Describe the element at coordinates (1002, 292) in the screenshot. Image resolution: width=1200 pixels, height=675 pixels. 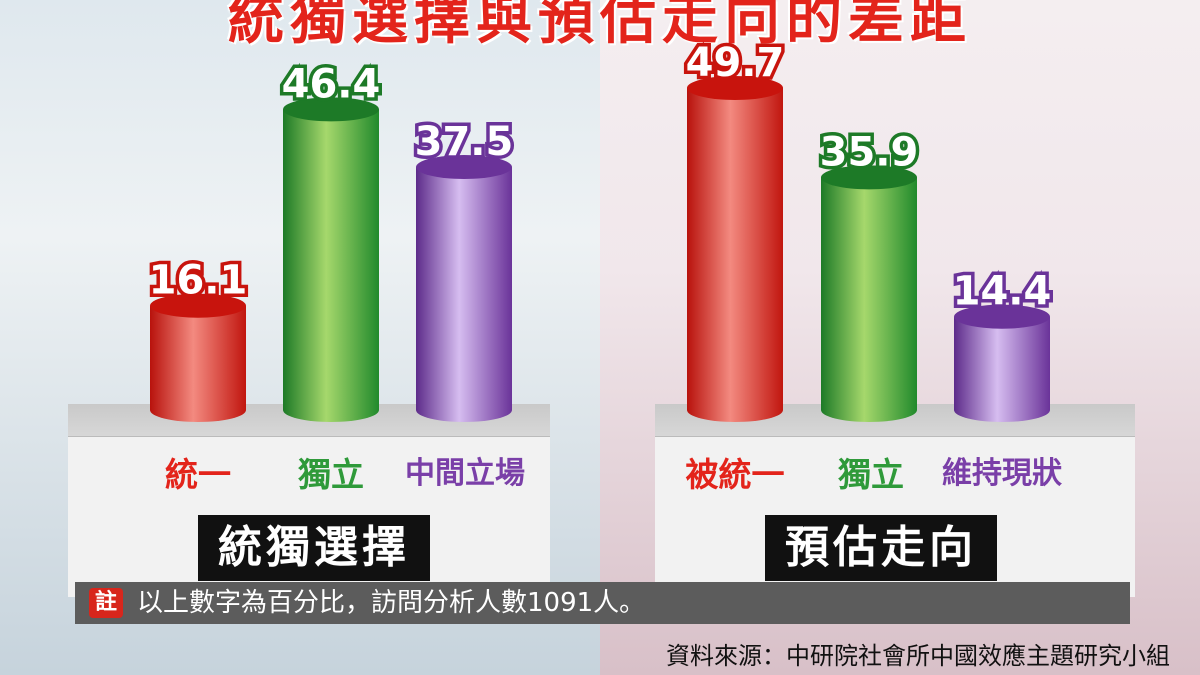
I see `value-label-1-2: 14.4` at that location.